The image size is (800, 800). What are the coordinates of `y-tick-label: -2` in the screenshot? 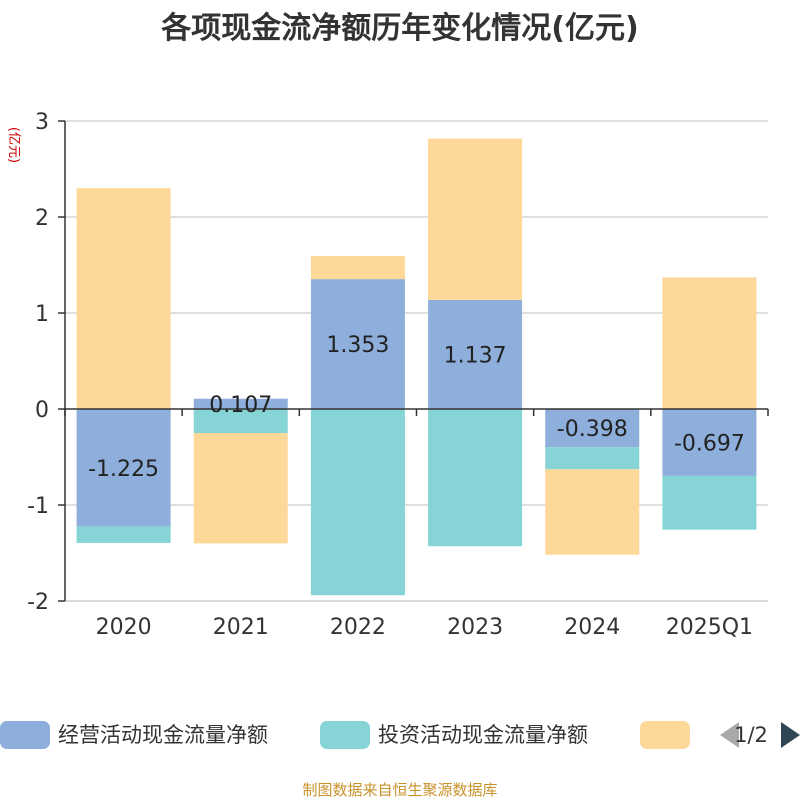 It's located at (38, 602).